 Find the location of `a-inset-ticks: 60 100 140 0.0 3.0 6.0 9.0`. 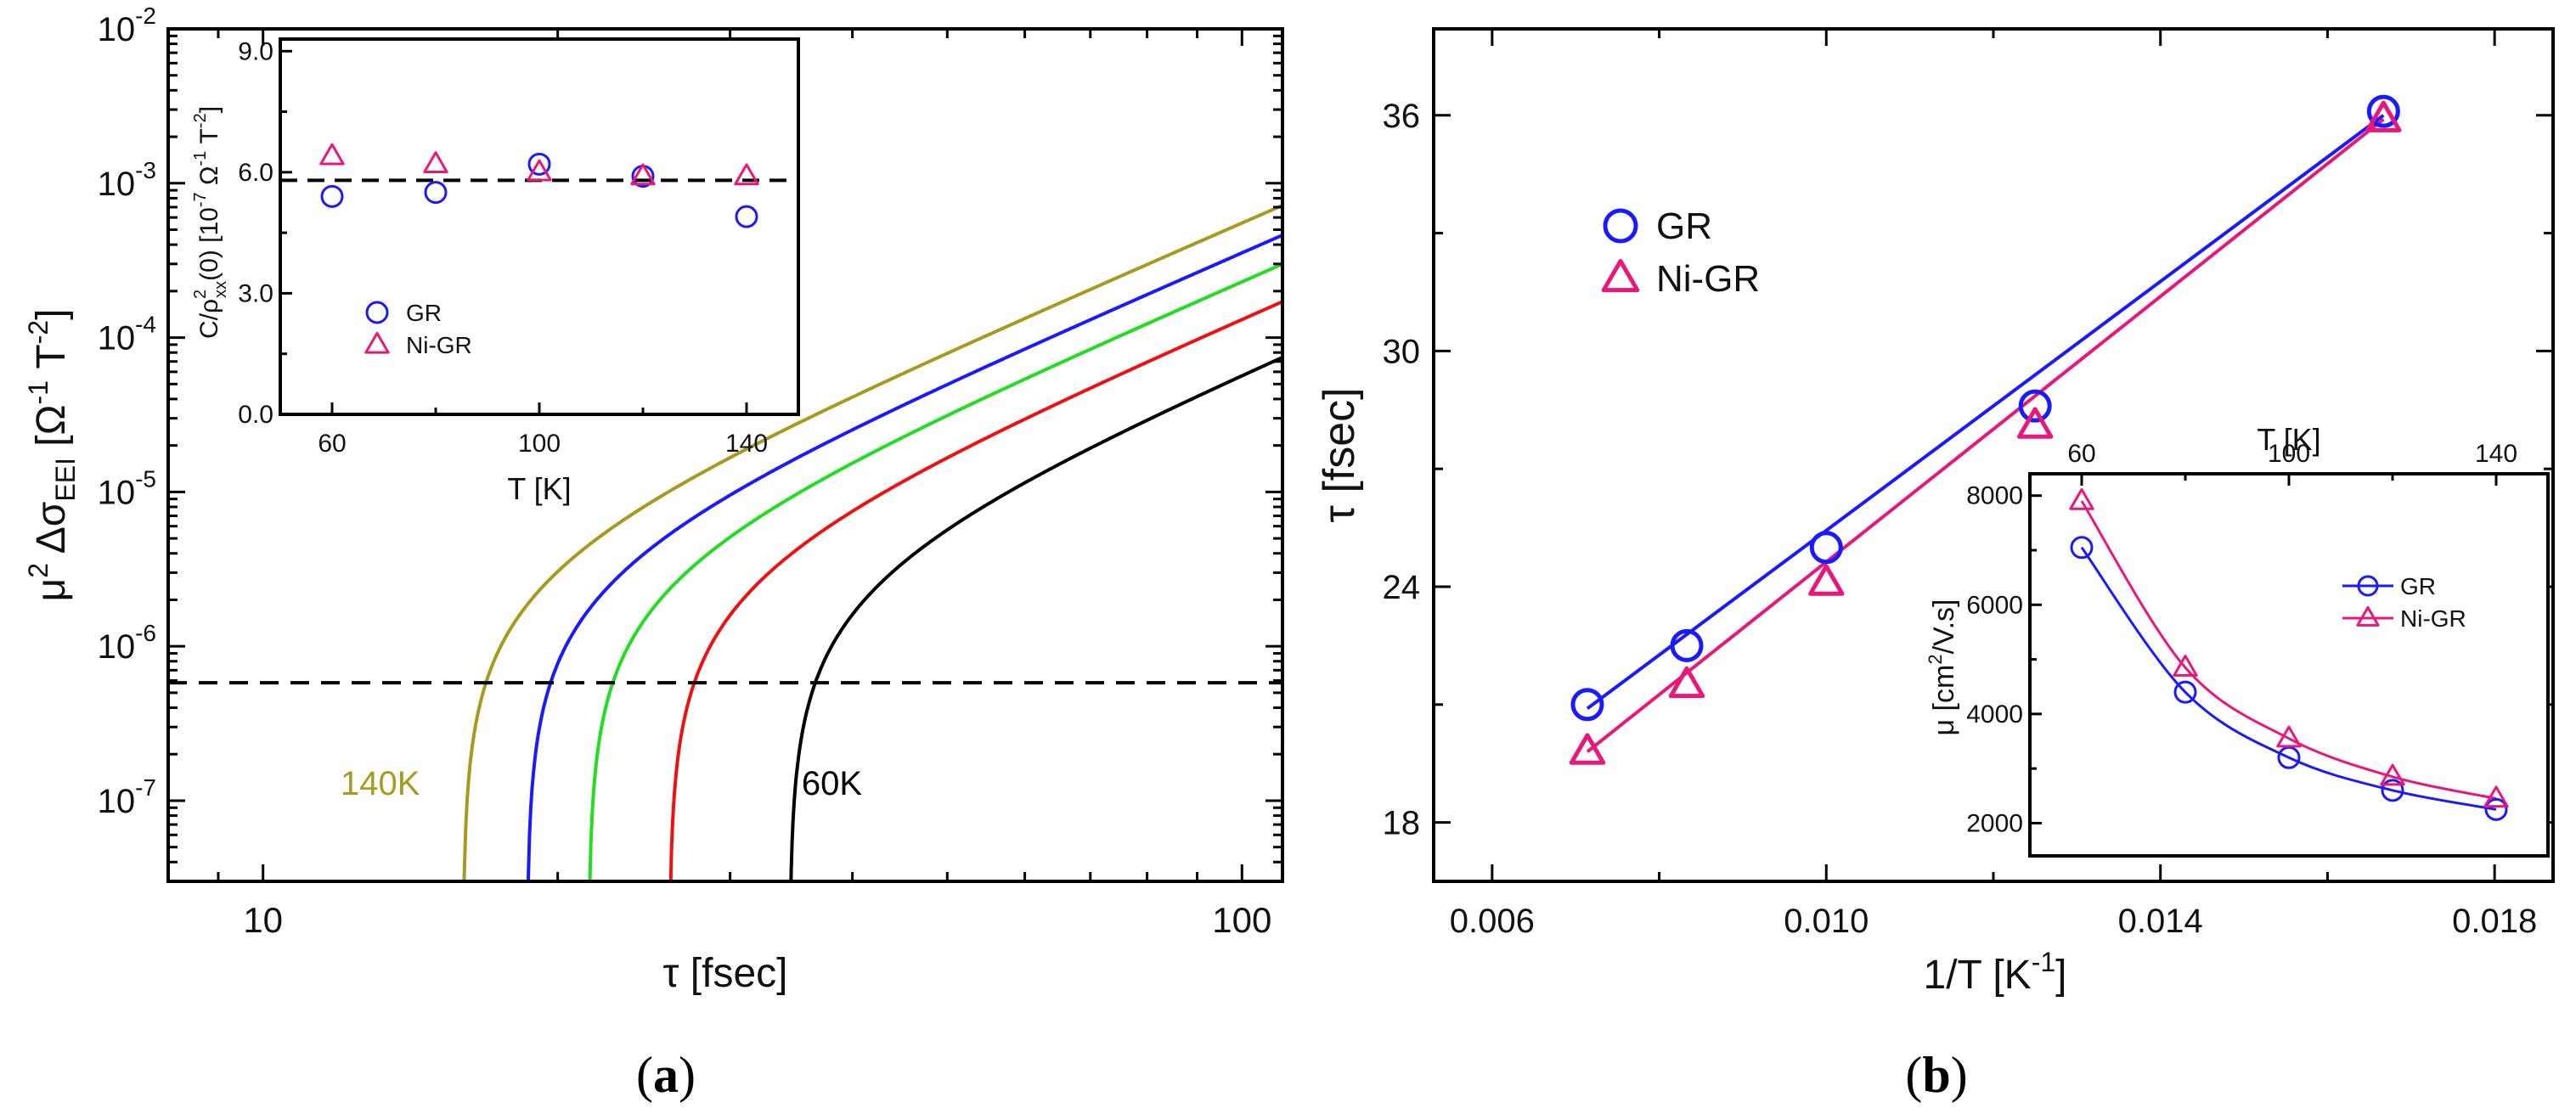

a-inset-ticks: 60 100 140 0.0 3.0 6.0 9.0 is located at coordinates (503, 248).